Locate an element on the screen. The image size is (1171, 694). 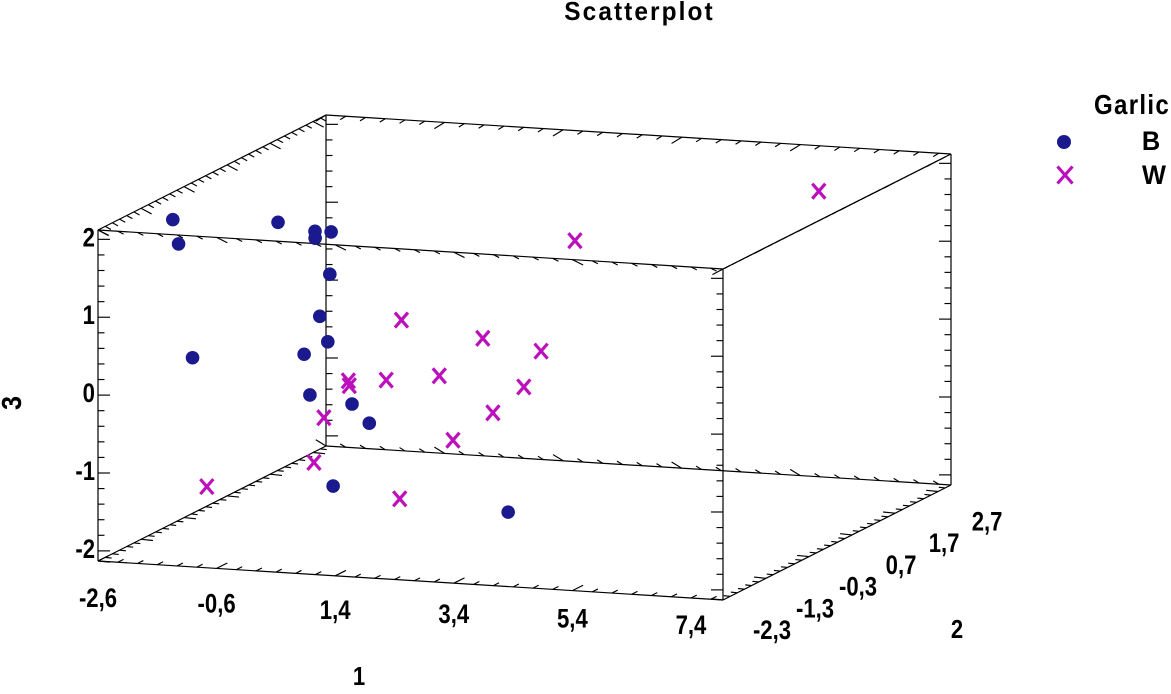
z-tick-label: 0 is located at coordinates (89, 394).